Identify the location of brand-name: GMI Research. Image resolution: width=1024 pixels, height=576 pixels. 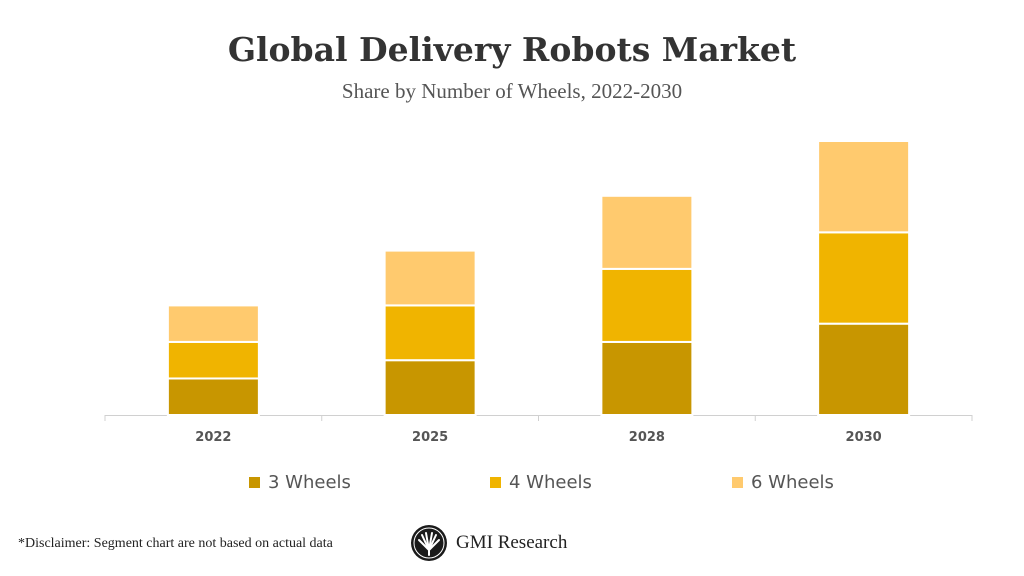
(512, 542).